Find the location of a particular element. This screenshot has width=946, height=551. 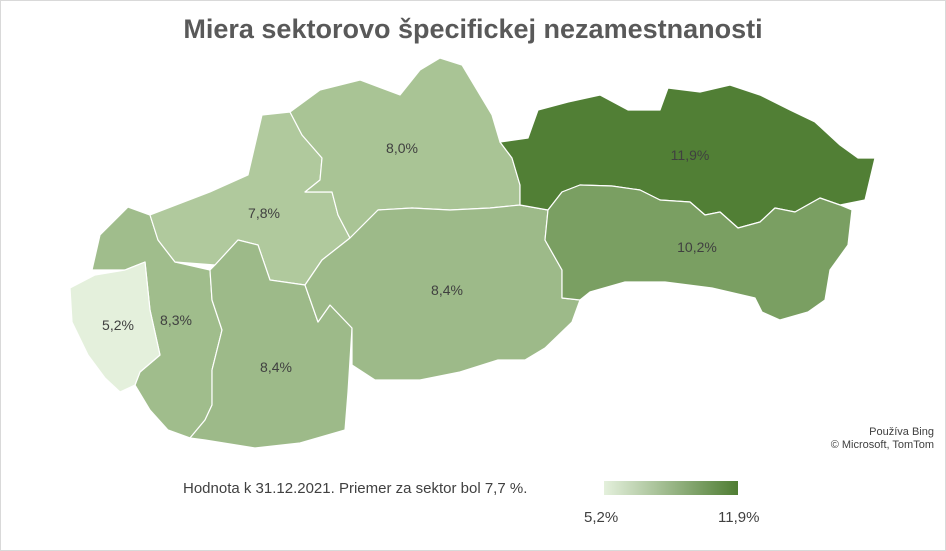

label-nitra: 8,4% is located at coordinates (276, 367).